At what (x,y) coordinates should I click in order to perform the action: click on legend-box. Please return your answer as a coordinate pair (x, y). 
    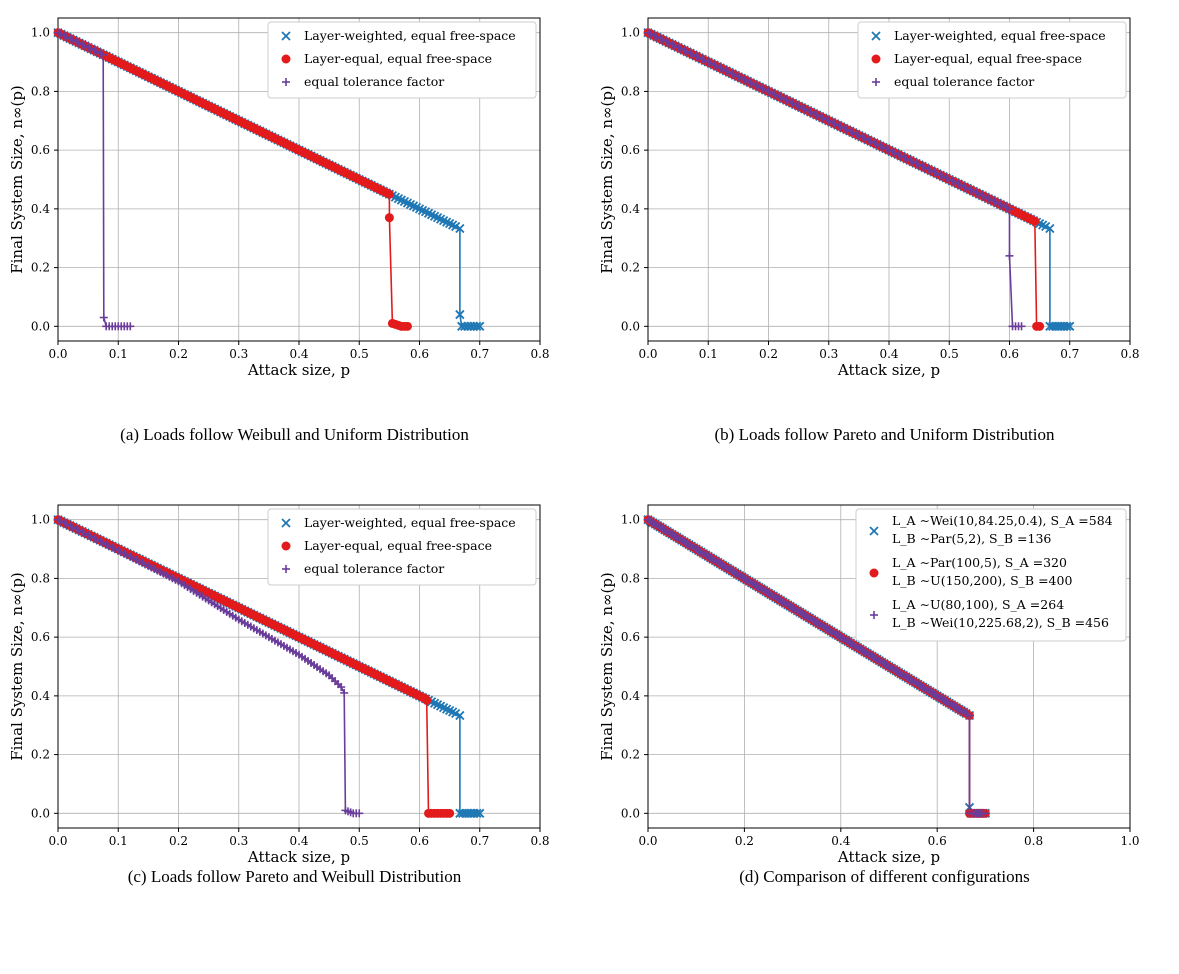
    Looking at the image, I should click on (402, 547).